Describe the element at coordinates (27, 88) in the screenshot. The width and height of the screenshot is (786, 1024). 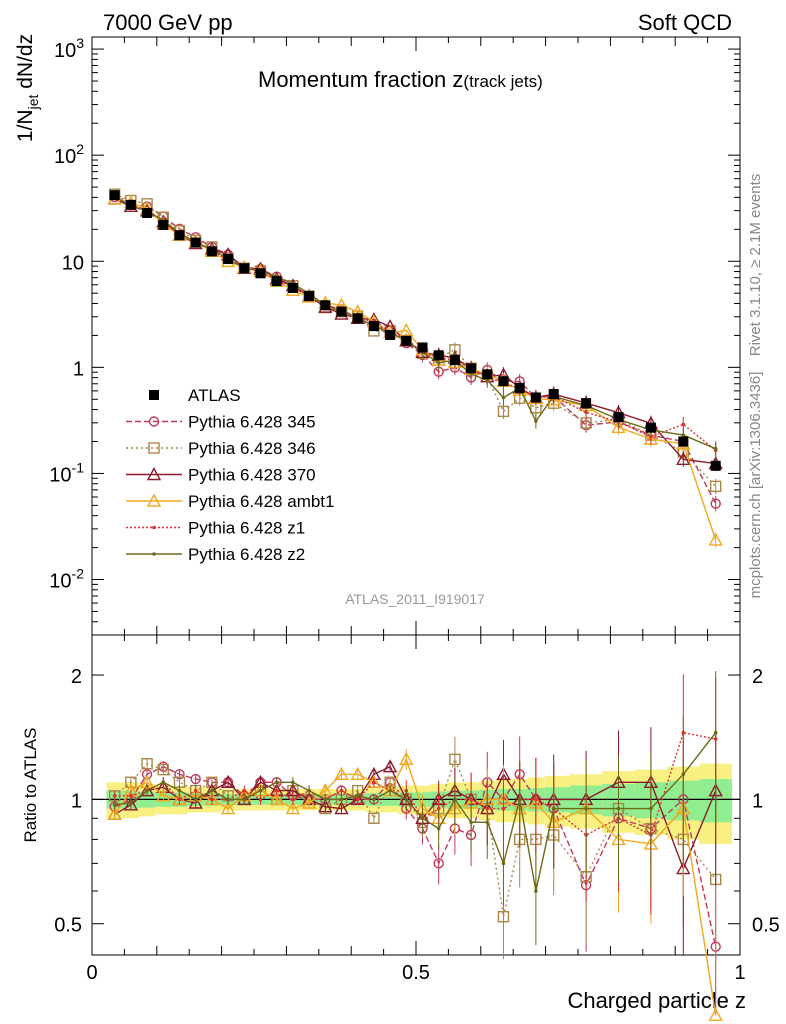
I see `y-axis-label: 1/Njet dN/dz` at that location.